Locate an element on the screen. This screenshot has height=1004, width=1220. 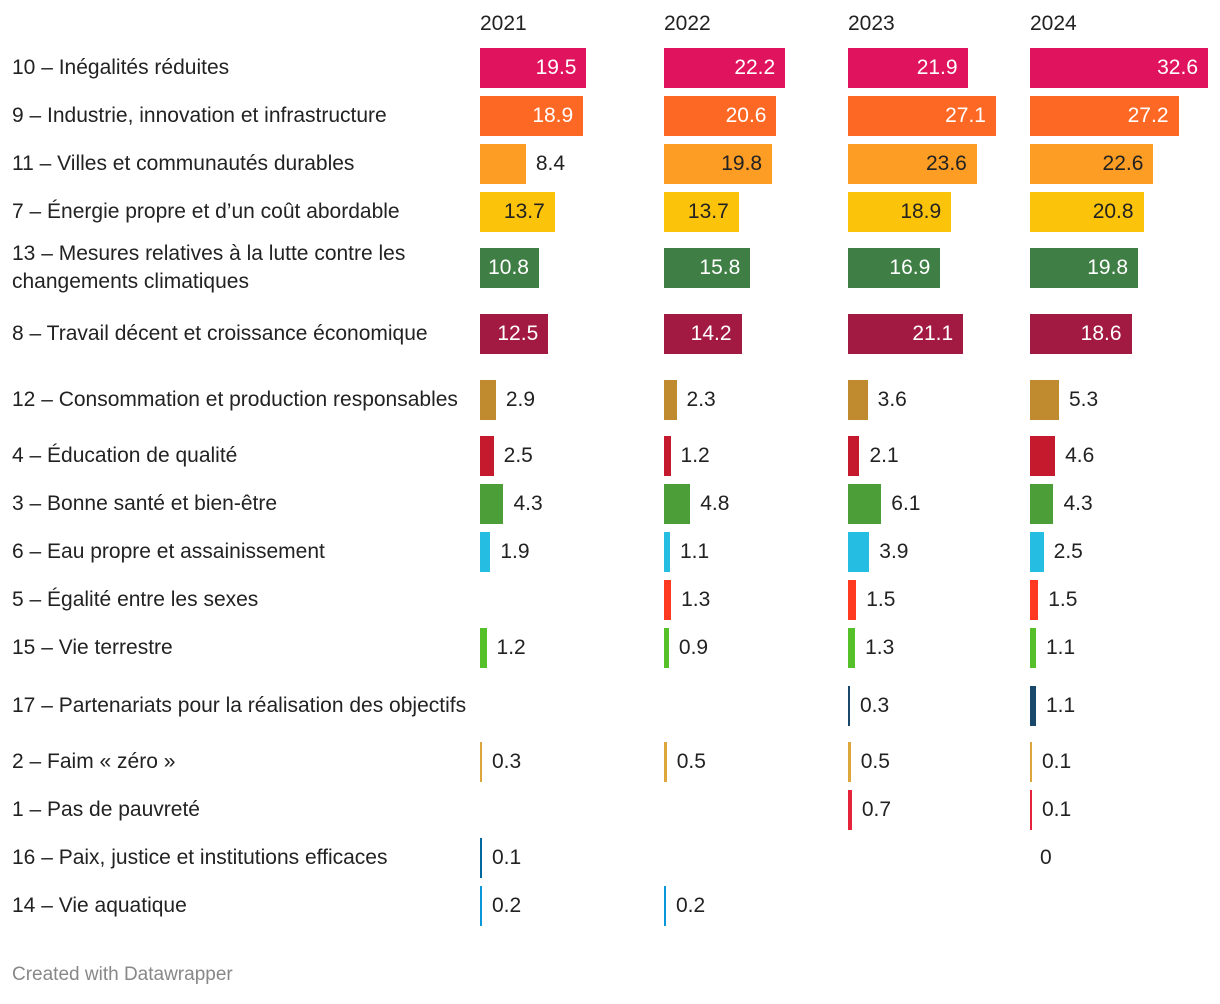
value-label: 0 is located at coordinates (1046, 857).